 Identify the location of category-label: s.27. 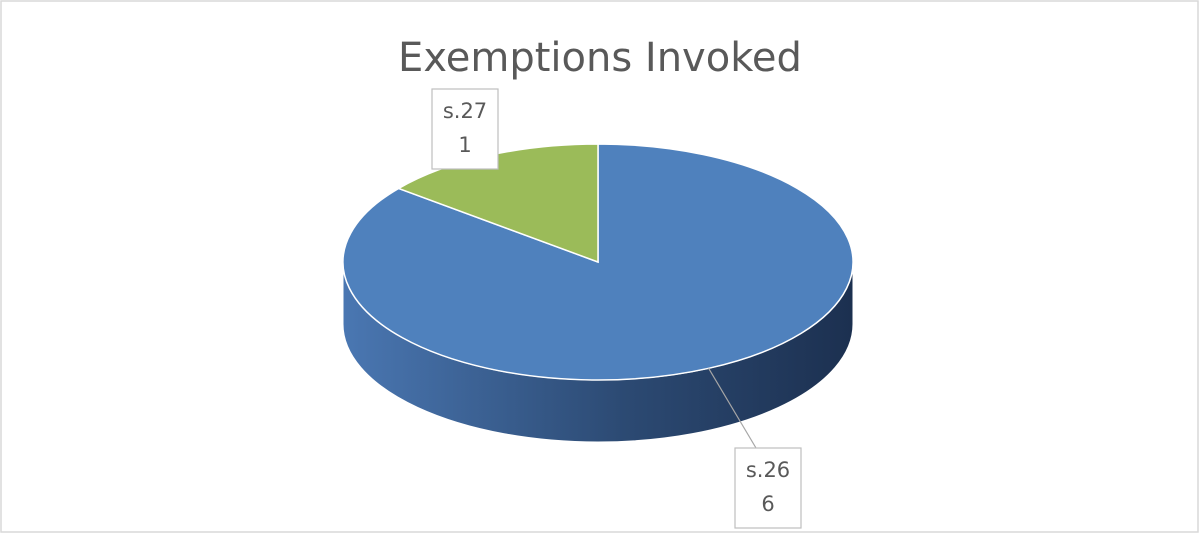
(465, 111).